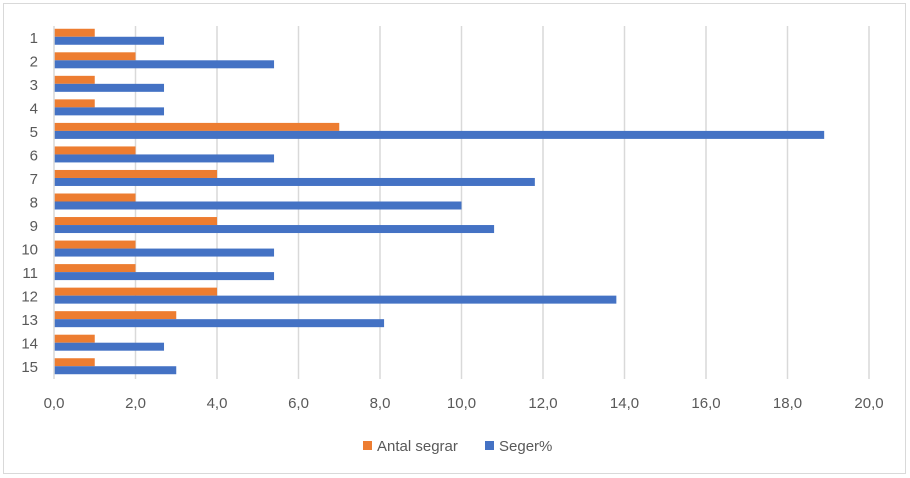  What do you see at coordinates (34, 38) in the screenshot?
I see `y-tick-label: 1` at bounding box center [34, 38].